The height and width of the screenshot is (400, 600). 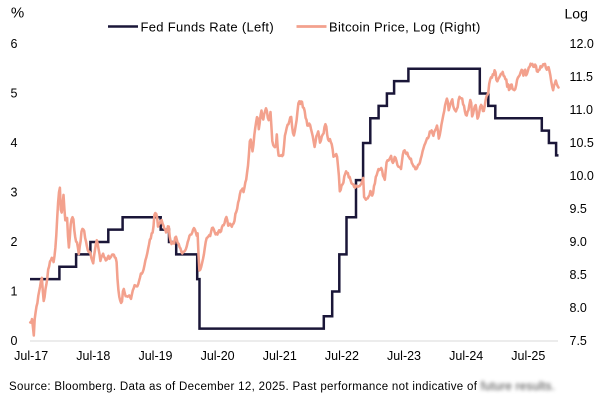 I want to click on svg-text: Log, so click(x=576, y=14).